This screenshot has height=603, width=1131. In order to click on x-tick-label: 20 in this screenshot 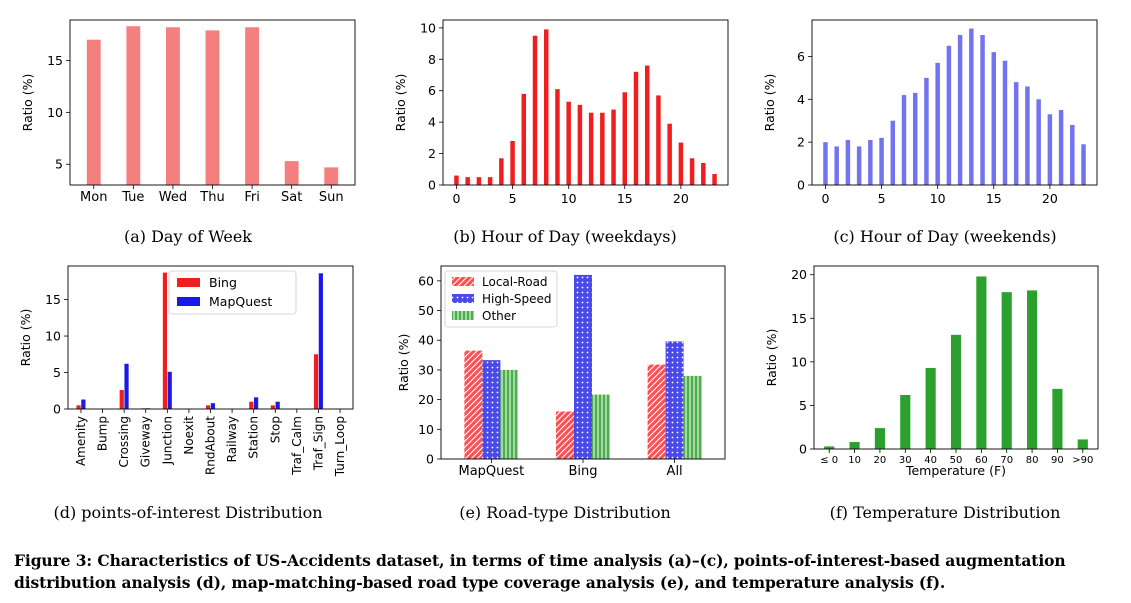, I will do `click(1050, 198)`.